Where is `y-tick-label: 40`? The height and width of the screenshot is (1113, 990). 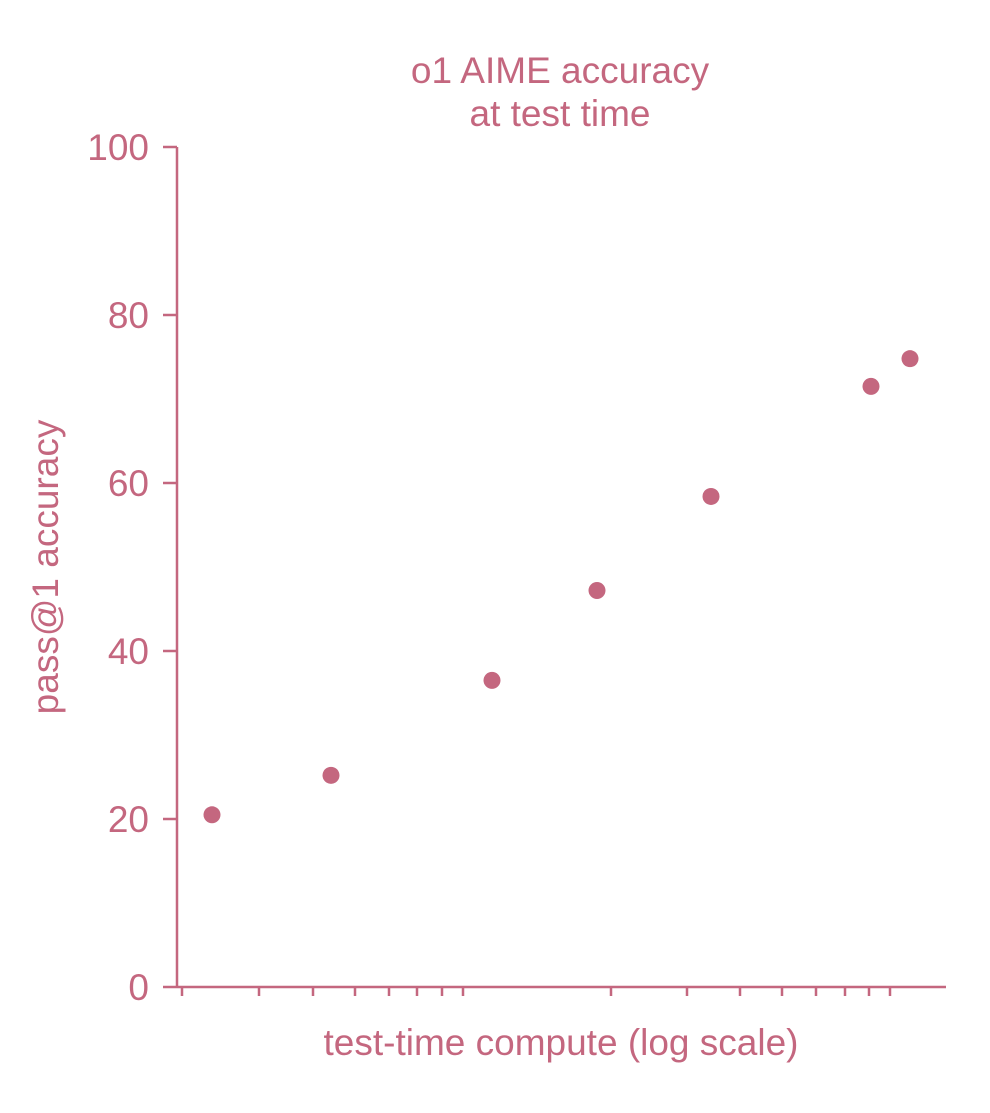
y-tick-label: 40 is located at coordinates (128, 651).